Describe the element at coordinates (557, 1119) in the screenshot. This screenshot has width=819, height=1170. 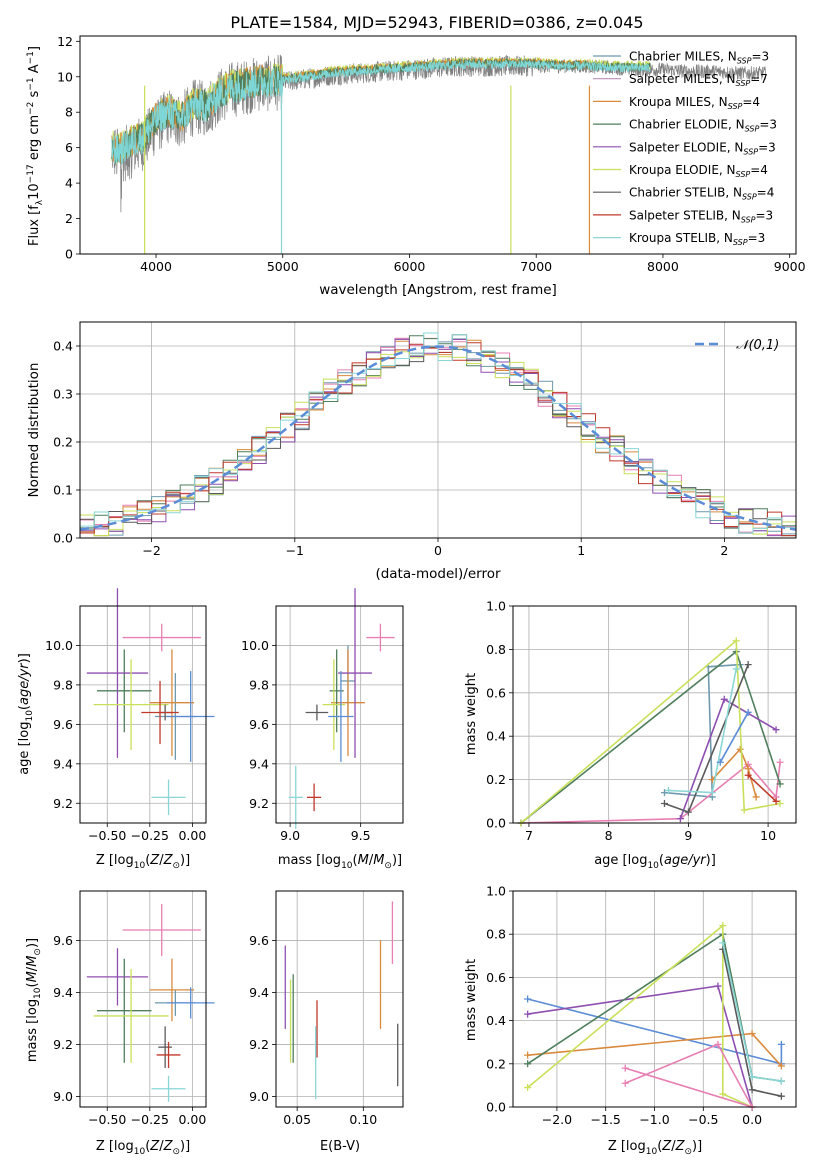
I see `x-tick-label: −2.0` at that location.